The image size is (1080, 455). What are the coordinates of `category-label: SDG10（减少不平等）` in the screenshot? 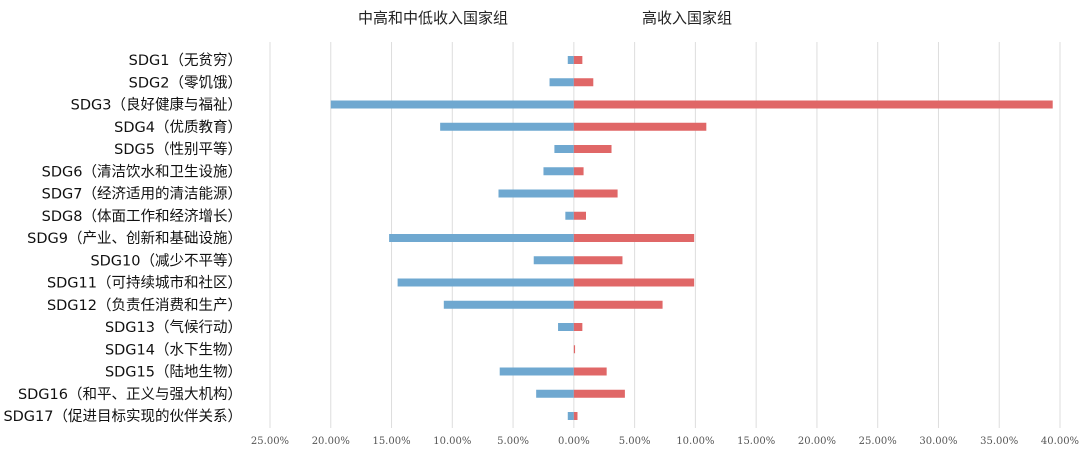 It's located at (166, 260).